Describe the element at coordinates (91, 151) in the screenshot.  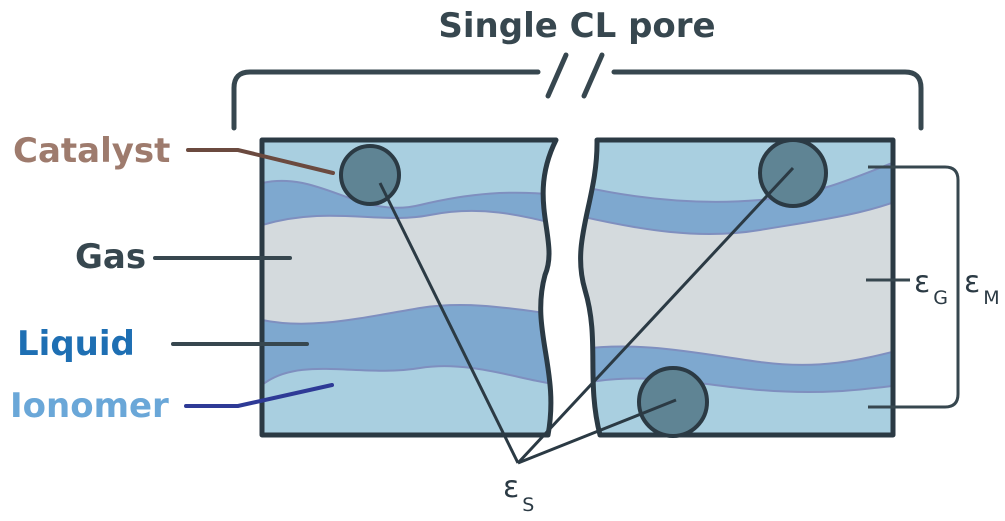
I see `label-catalyst: Catalyst` at that location.